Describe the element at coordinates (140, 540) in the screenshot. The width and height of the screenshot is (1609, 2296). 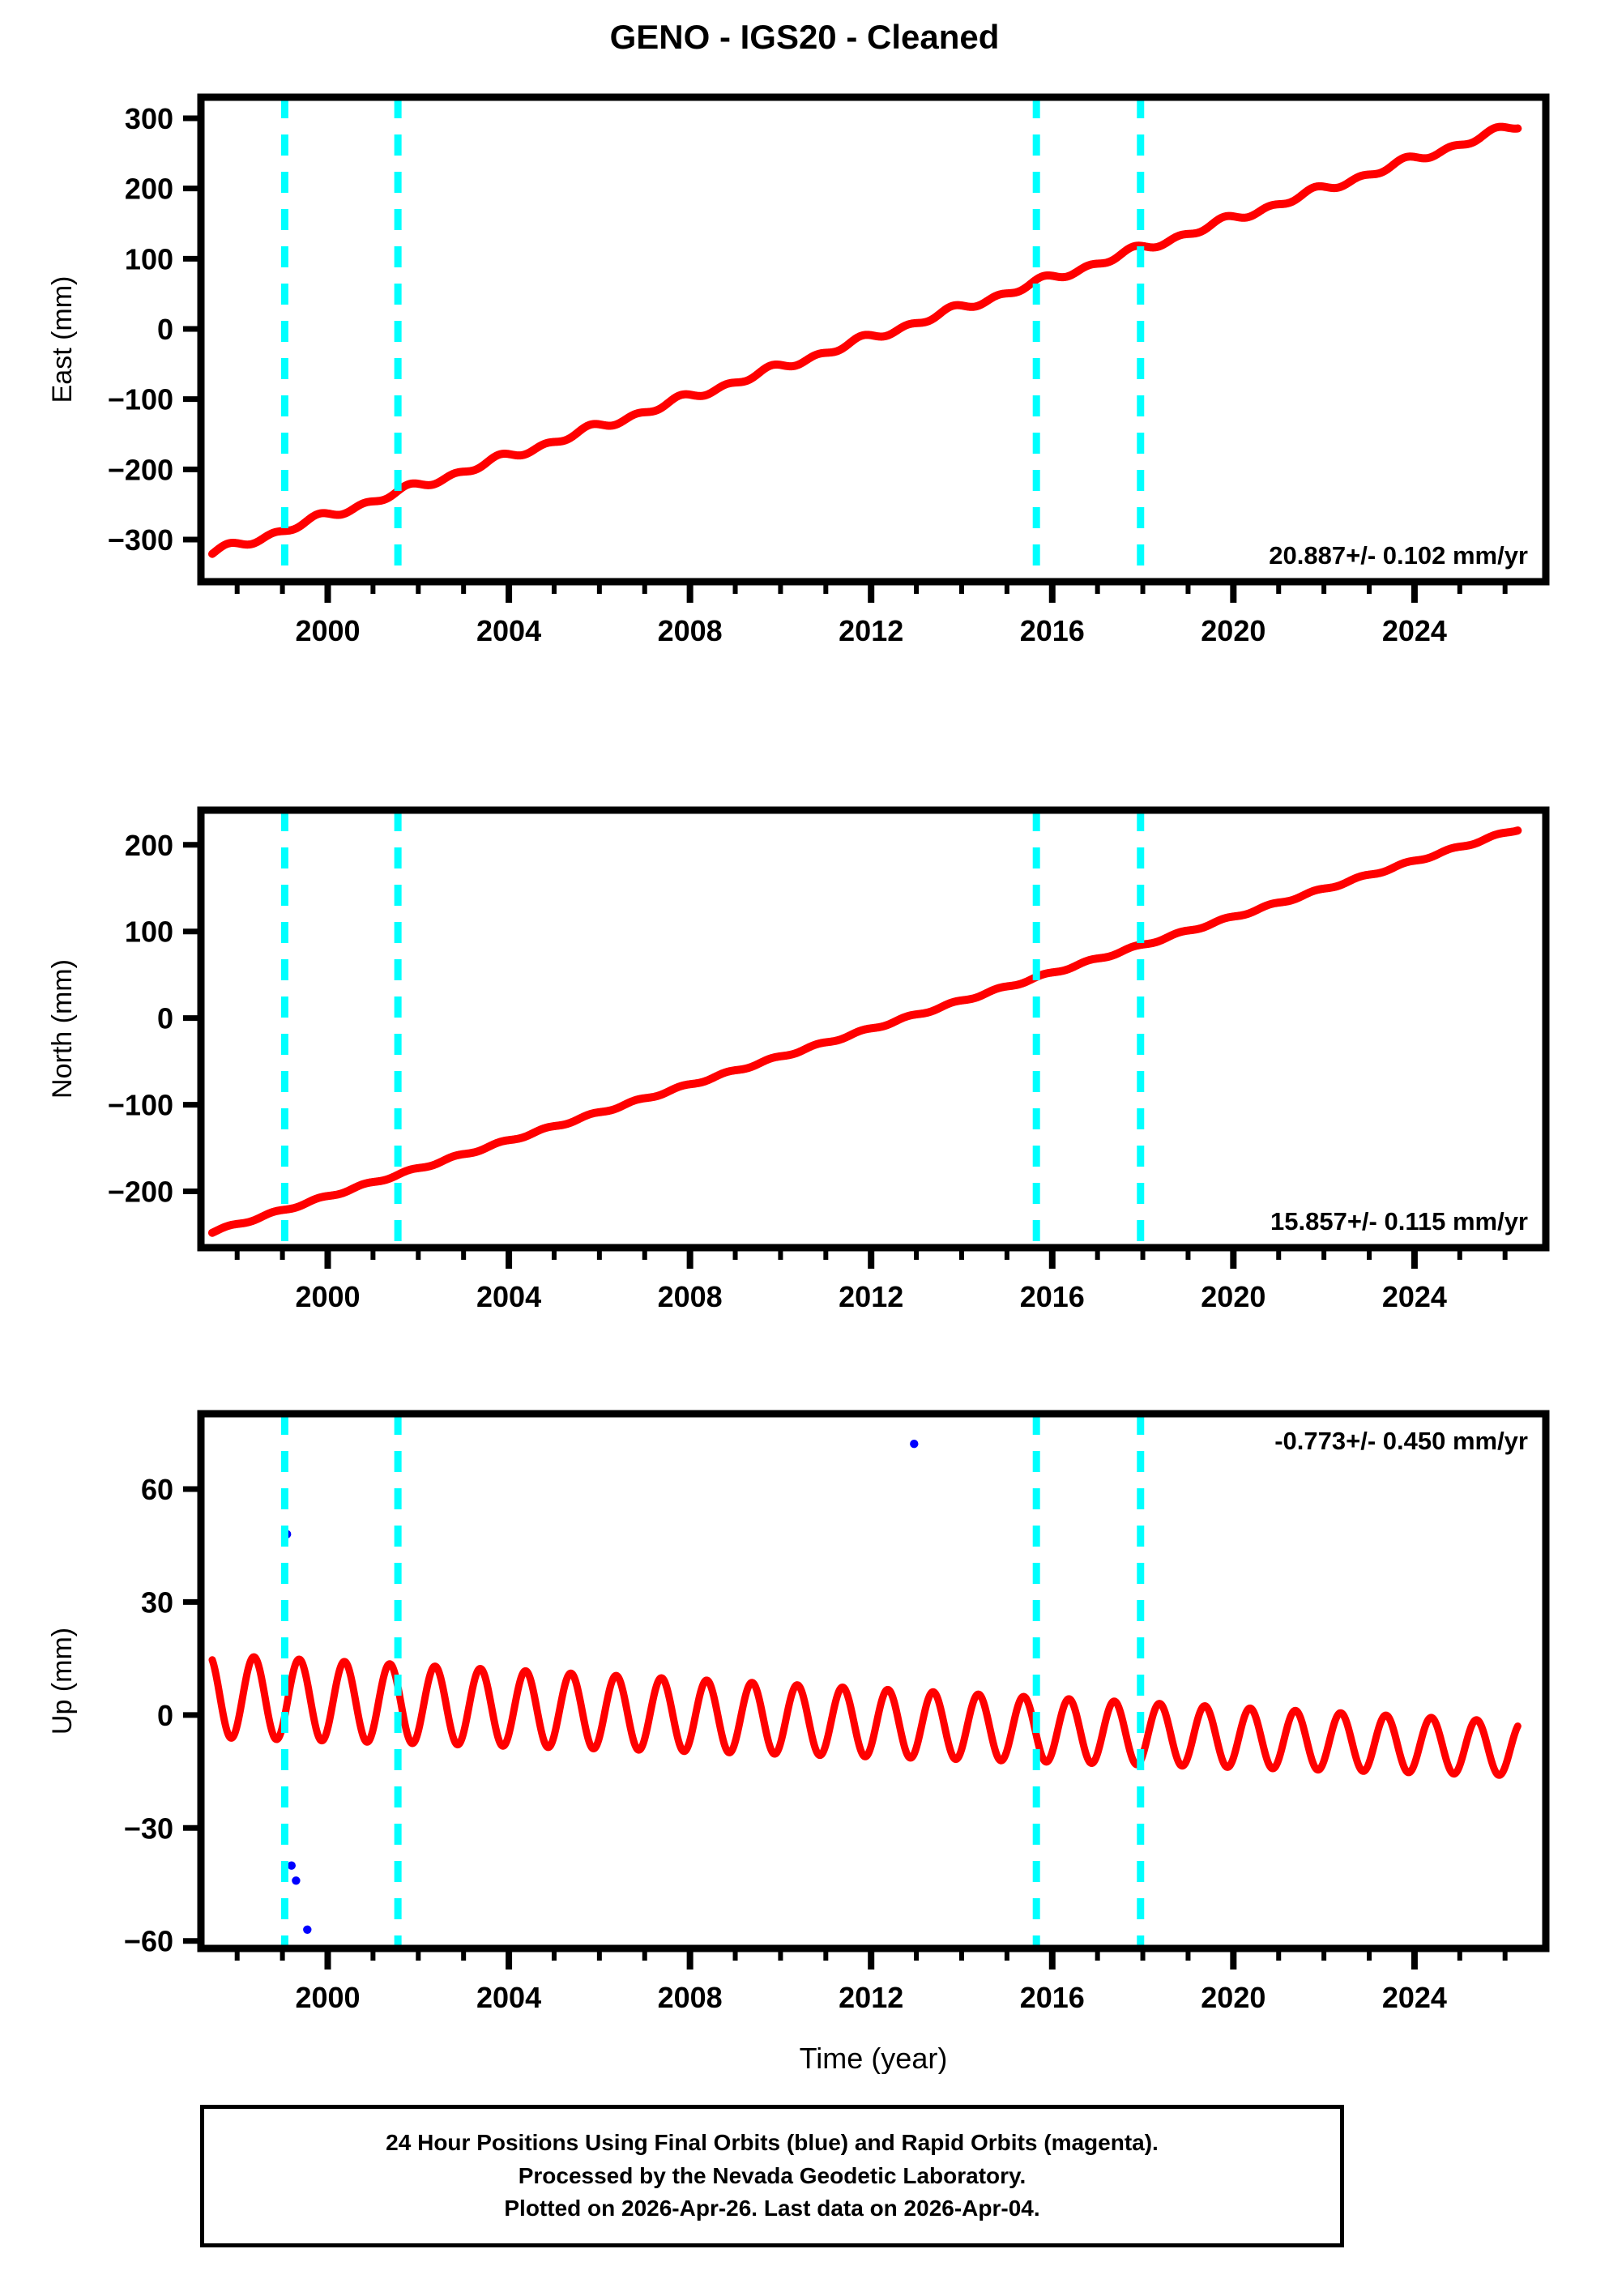
I see `y-tick-label: −300` at that location.